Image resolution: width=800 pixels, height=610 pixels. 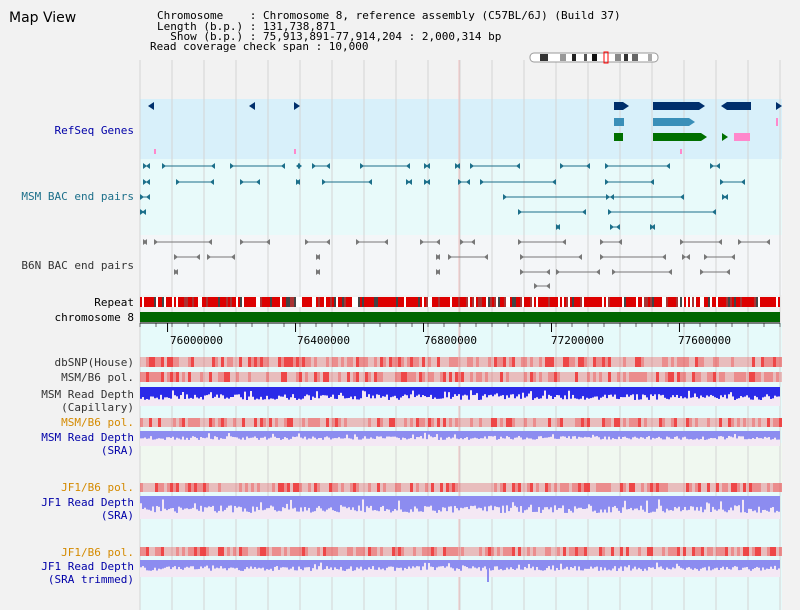 What do you see at coordinates (114, 302) in the screenshot?
I see `track-label-repeat: Repeat` at bounding box center [114, 302].